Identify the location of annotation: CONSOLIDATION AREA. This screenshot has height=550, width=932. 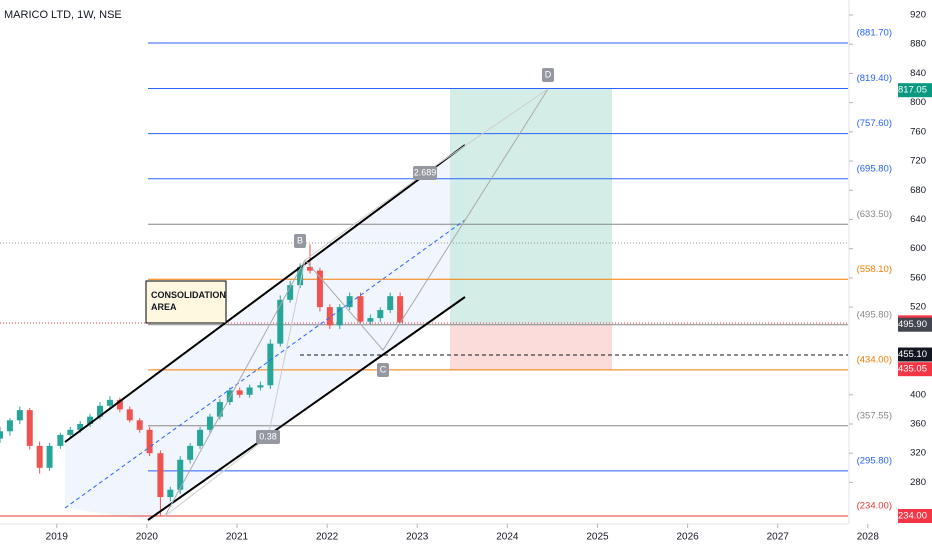
(188, 301).